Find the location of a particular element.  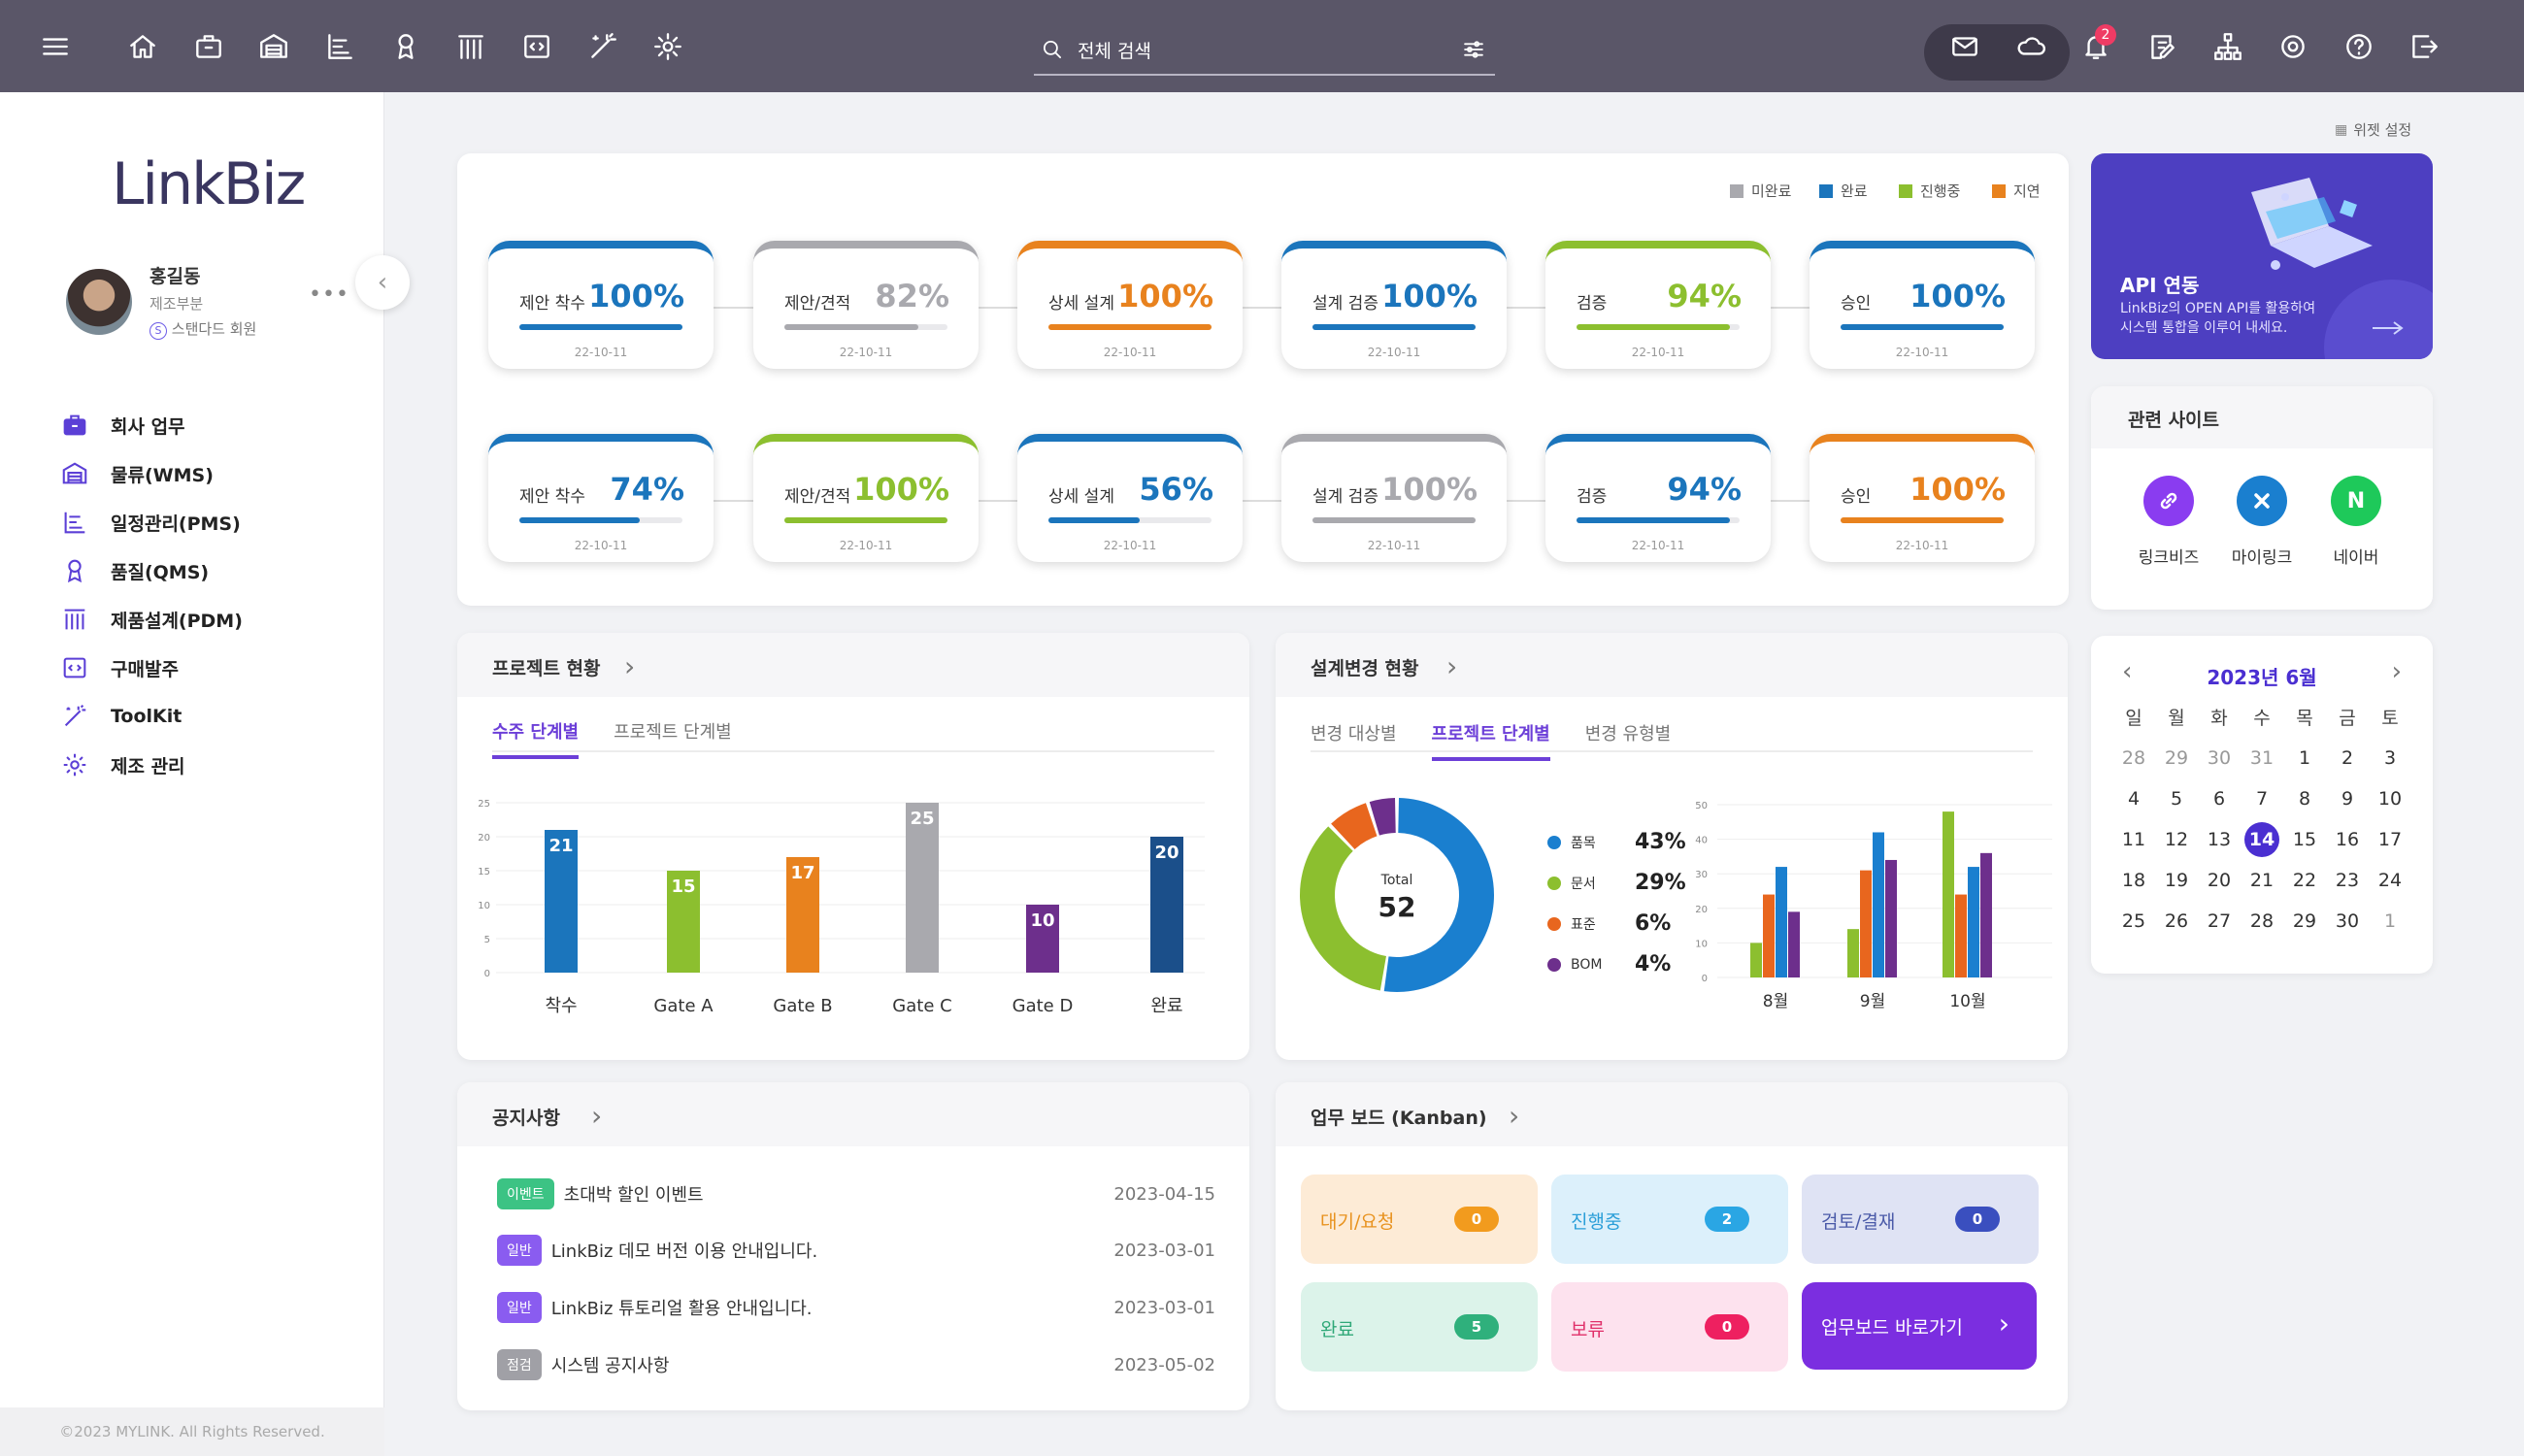

calendar-day: 1 is located at coordinates (2390, 921).